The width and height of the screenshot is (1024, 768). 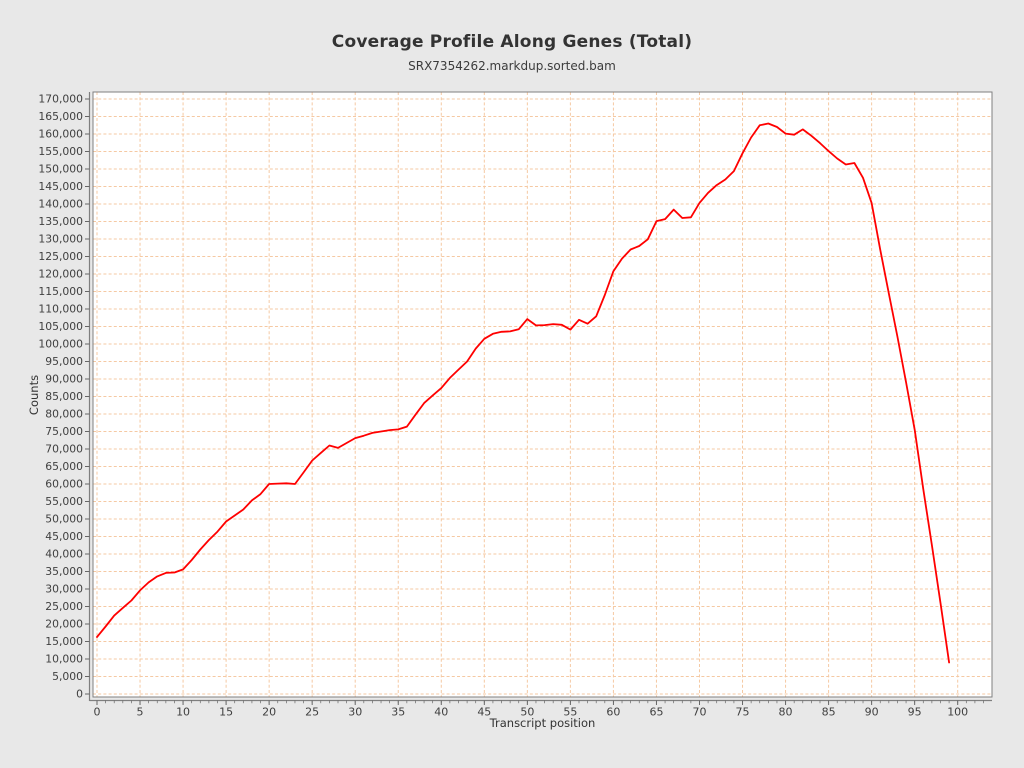 What do you see at coordinates (64, 519) in the screenshot?
I see `y-tick-label: 50,000` at bounding box center [64, 519].